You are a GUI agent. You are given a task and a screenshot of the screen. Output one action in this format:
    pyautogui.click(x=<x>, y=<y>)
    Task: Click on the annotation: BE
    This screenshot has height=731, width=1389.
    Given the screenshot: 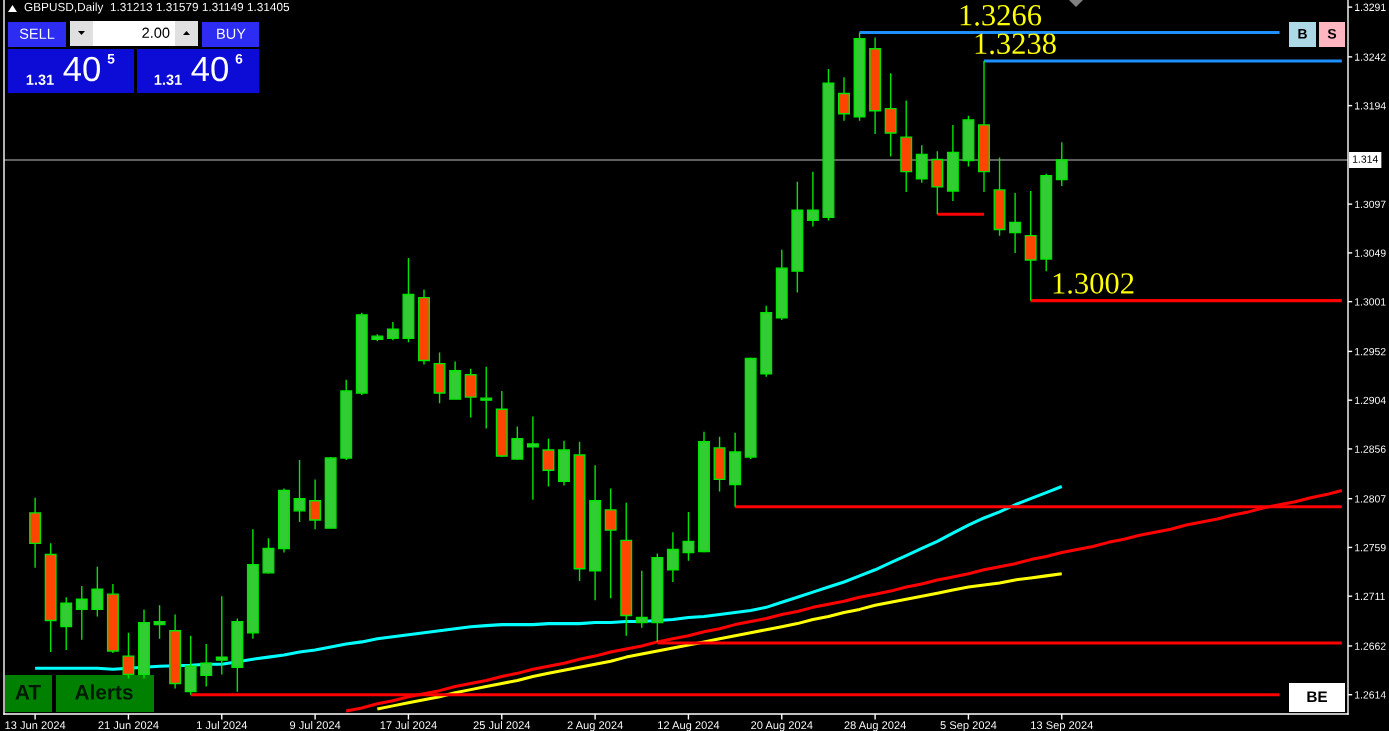 What is the action you would take?
    pyautogui.click(x=1317, y=696)
    